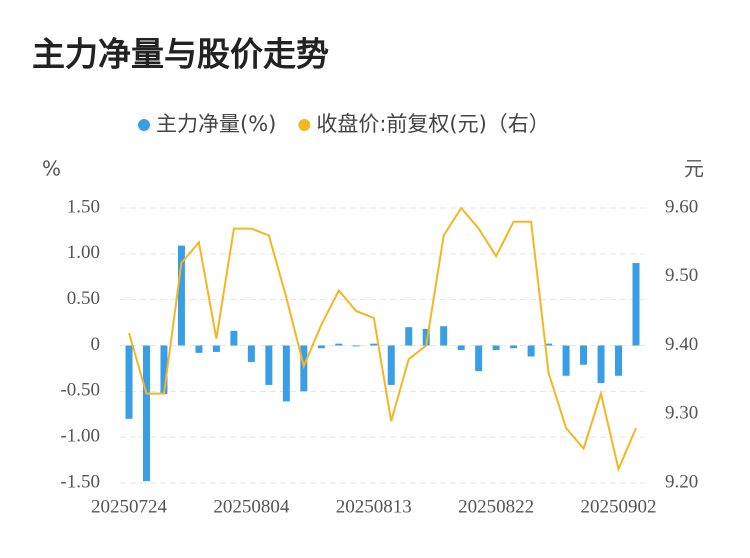  I want to click on legend-label: 收盘价:前复权(元)（右）, so click(432, 124).